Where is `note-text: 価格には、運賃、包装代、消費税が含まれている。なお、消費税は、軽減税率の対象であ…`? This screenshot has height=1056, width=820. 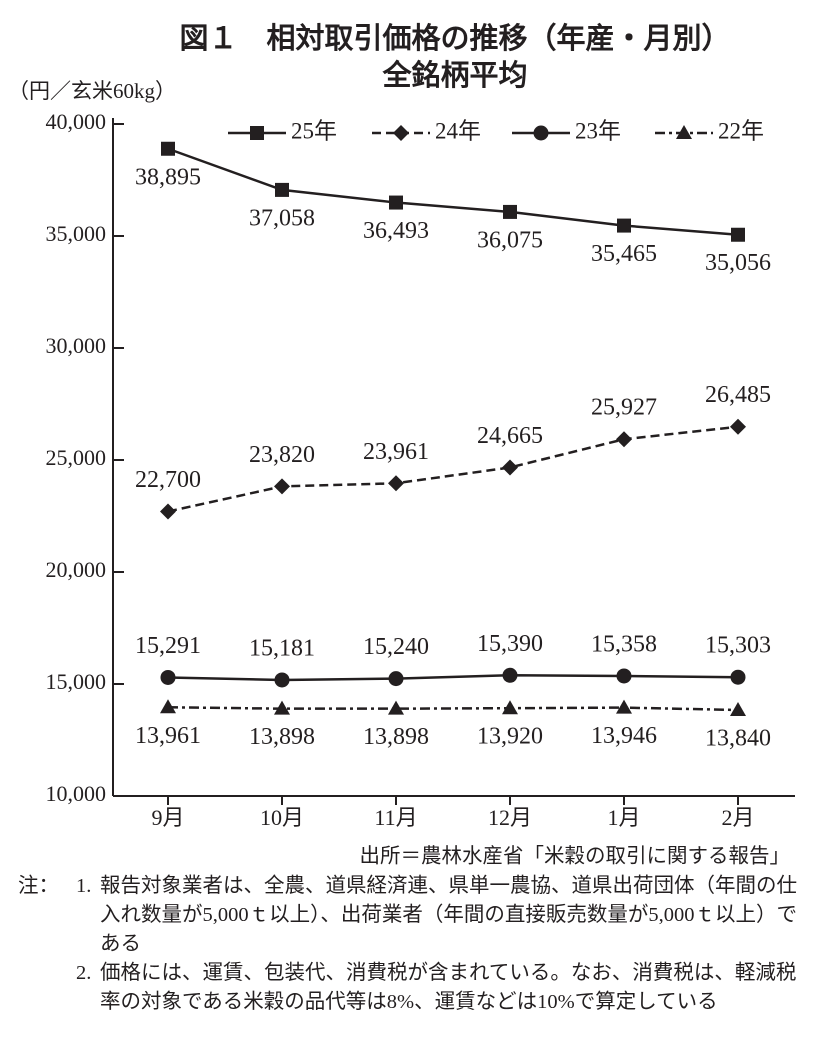 note-text: 価格には、運賃、包装代、消費税が含まれている。なお、消費税は、軽減税率の対象であ… is located at coordinates (448, 987).